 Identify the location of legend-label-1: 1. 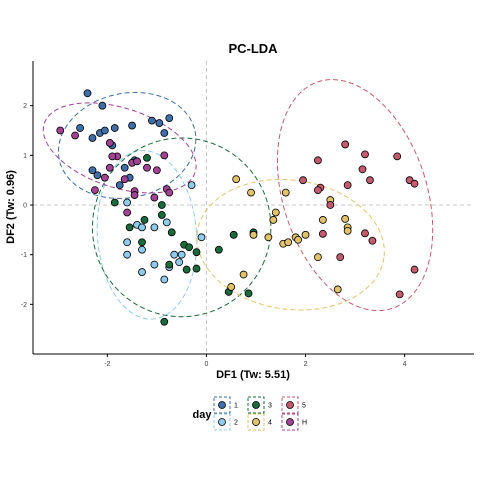
(236, 406).